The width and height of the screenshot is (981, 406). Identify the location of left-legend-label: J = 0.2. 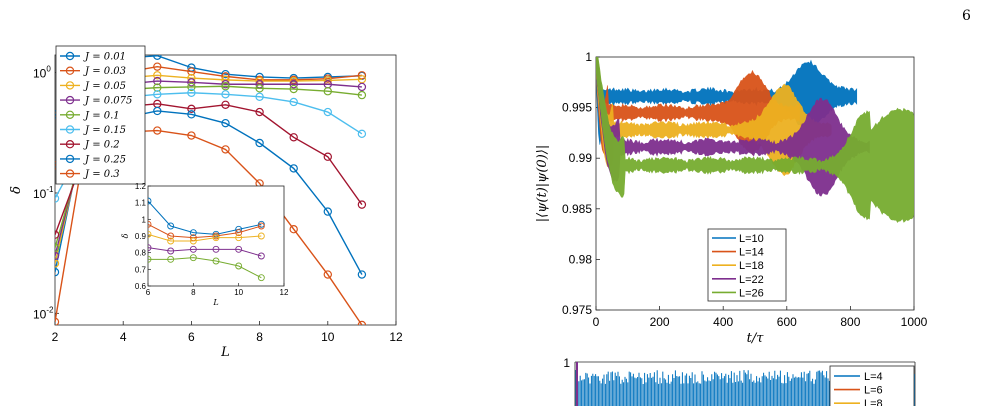
(101, 145).